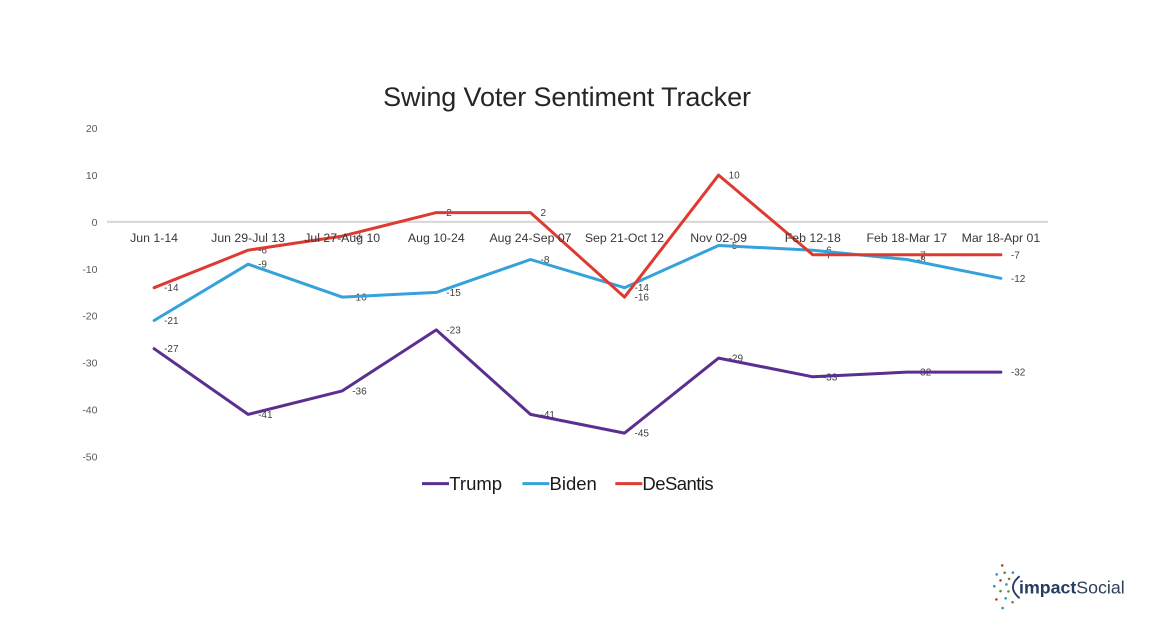  What do you see at coordinates (453, 293) in the screenshot?
I see `svg-text: -15` at bounding box center [453, 293].